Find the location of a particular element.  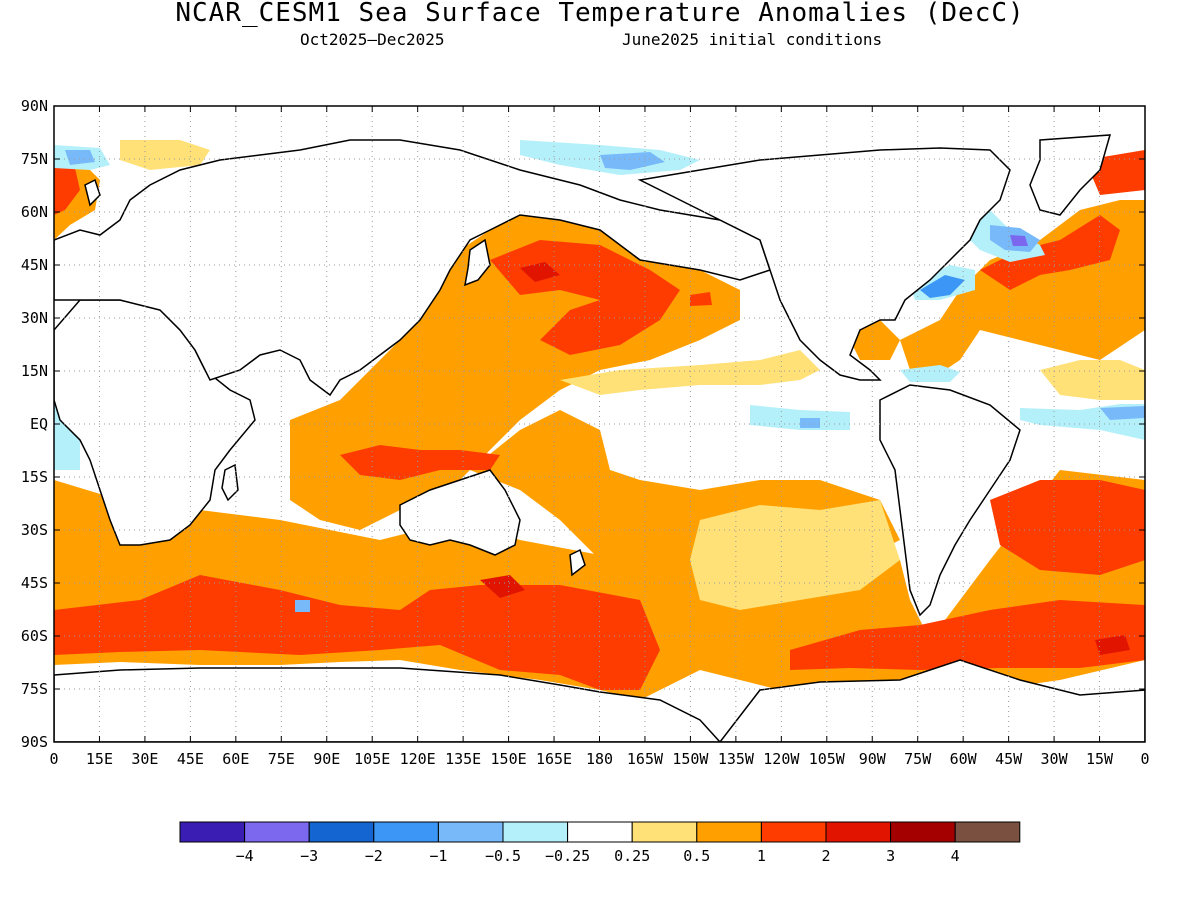

lat-tick-label: 75N is located at coordinates (34, 159).